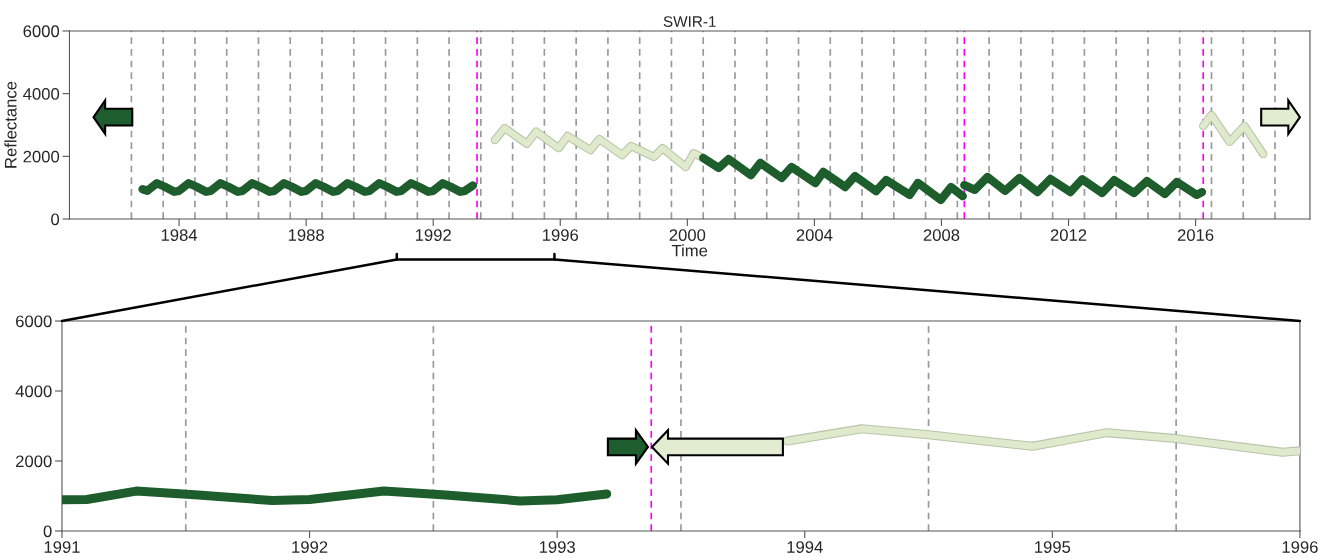 Image resolution: width=1336 pixels, height=558 pixels. What do you see at coordinates (557, 547) in the screenshot?
I see `x-tick-label: 1993` at bounding box center [557, 547].